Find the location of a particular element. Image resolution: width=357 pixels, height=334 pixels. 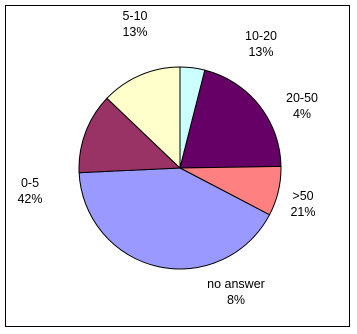

slice-percent-no-answer: 8% is located at coordinates (236, 300).